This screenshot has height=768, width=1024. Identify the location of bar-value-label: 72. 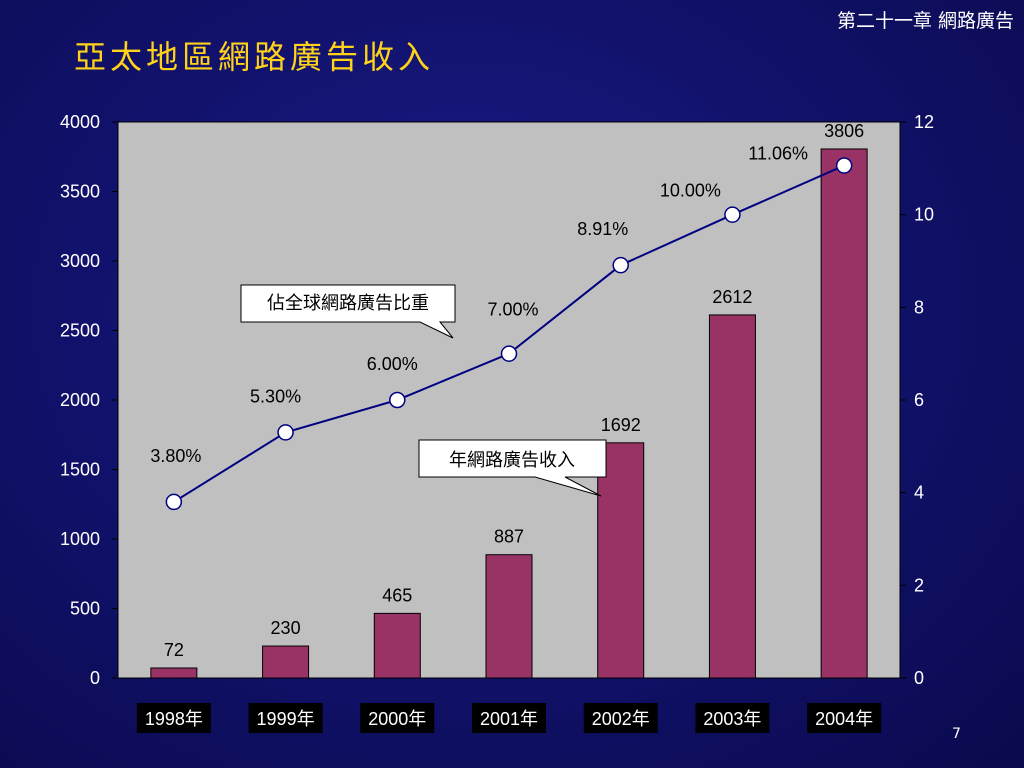
(174, 650).